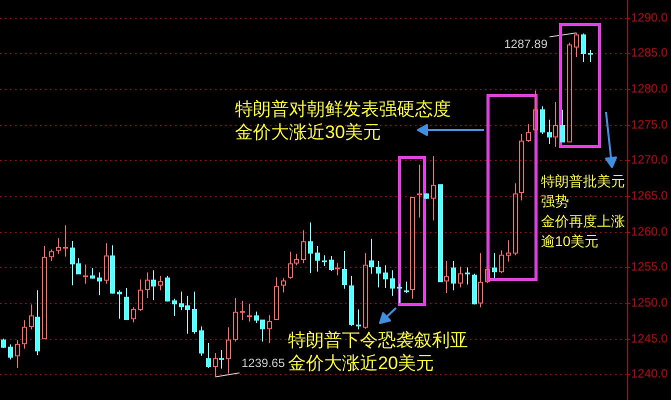  I want to click on y-tick-label: 1240.0, so click(649, 373).